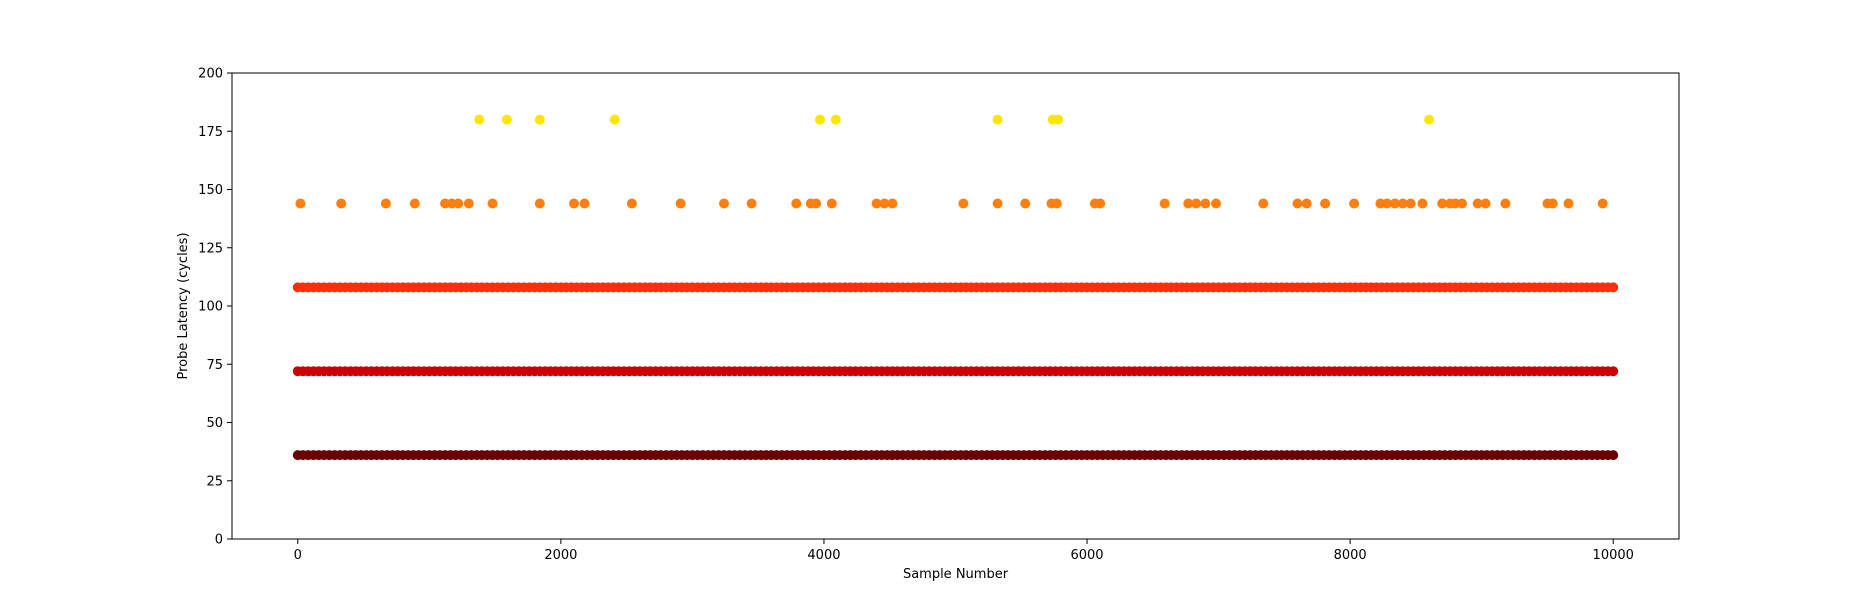 The image size is (1853, 600). What do you see at coordinates (210, 307) in the screenshot?
I see `y-tick-label: 100` at bounding box center [210, 307].